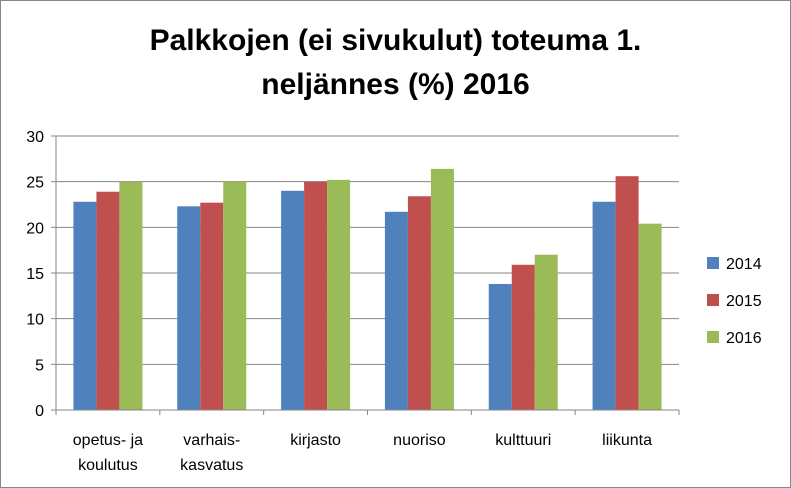 This screenshot has height=488, width=791. What do you see at coordinates (744, 301) in the screenshot?
I see `legend-label-2015: 2015` at bounding box center [744, 301].